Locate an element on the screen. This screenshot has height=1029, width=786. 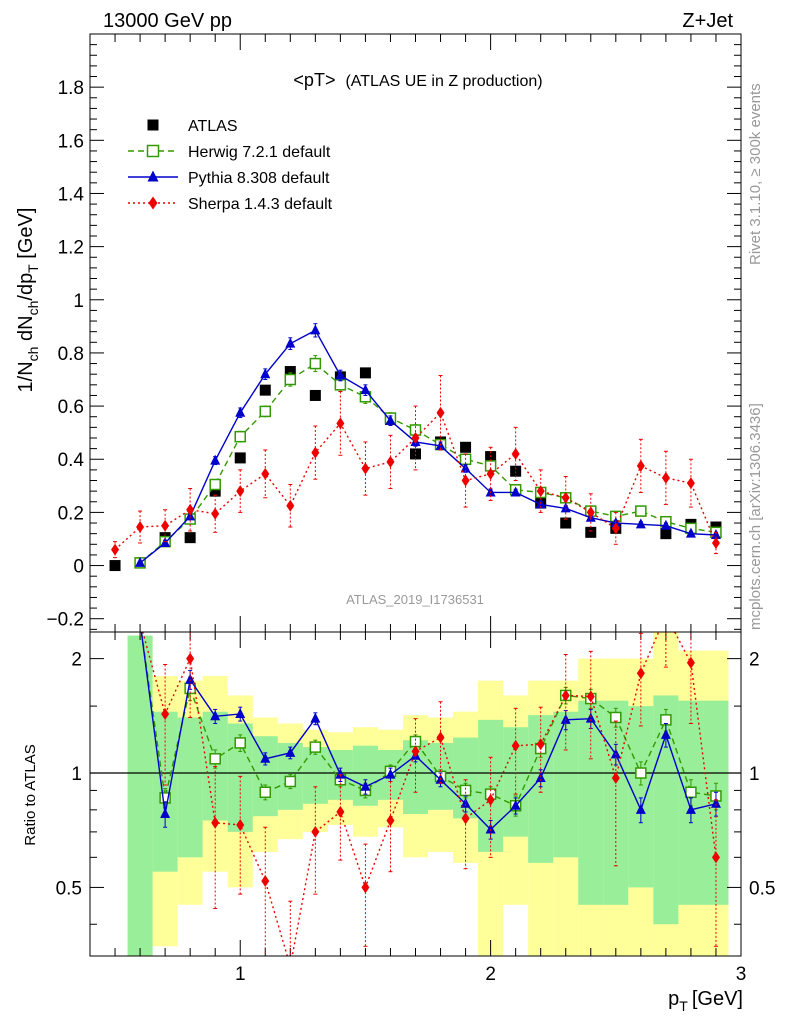
ylabel-d: [GeV] is located at coordinates (26, 236).